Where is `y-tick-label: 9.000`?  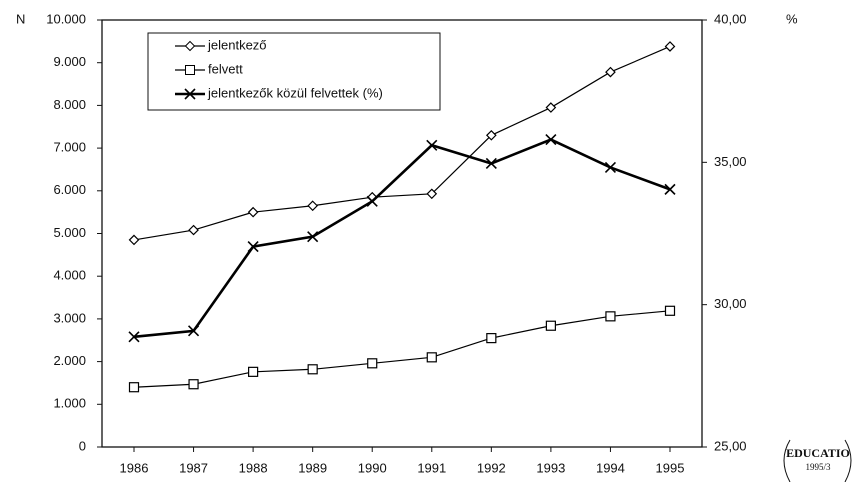
y-tick-label: 9.000 is located at coordinates (69, 61).